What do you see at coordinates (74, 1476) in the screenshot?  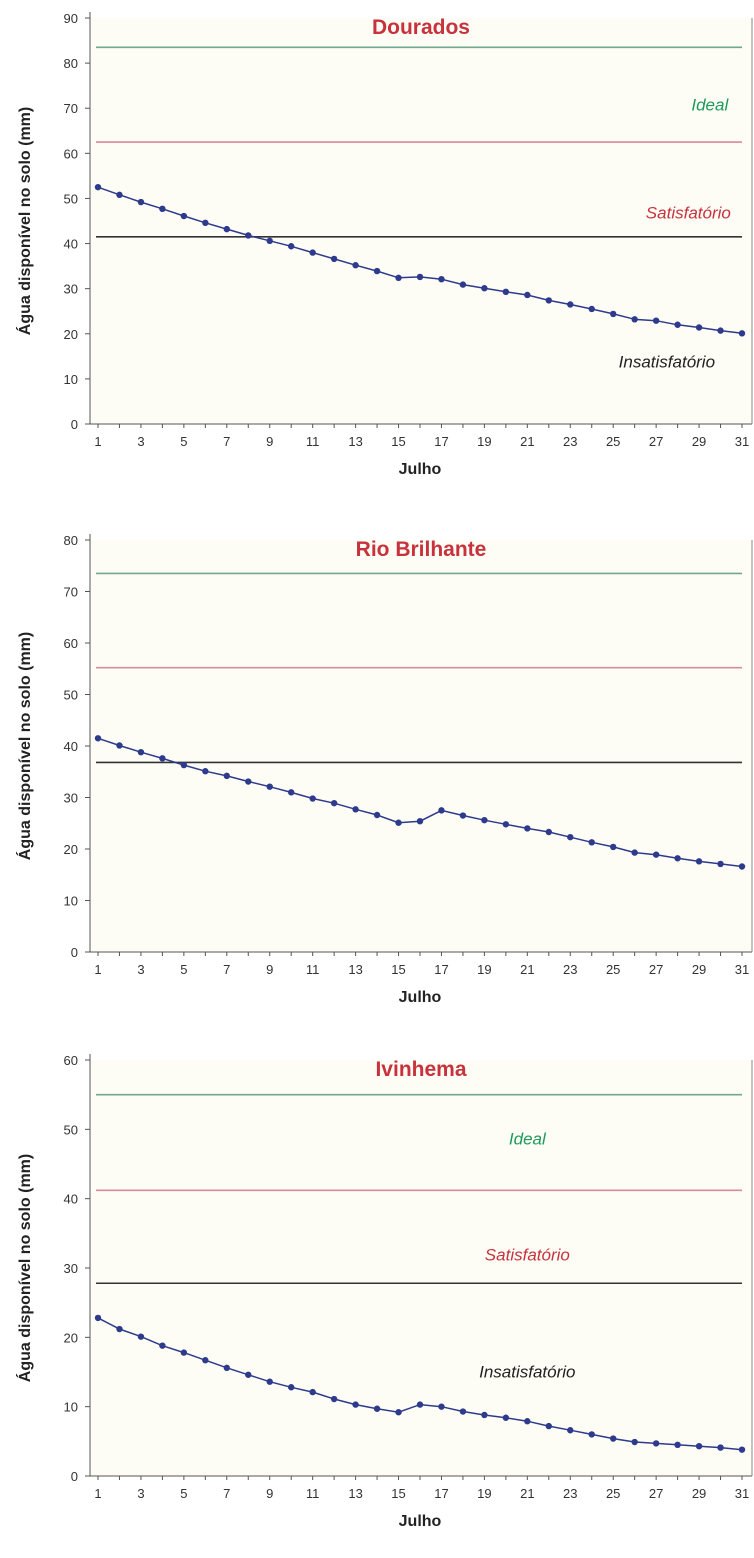 I see `y-tick-label: 0` at bounding box center [74, 1476].